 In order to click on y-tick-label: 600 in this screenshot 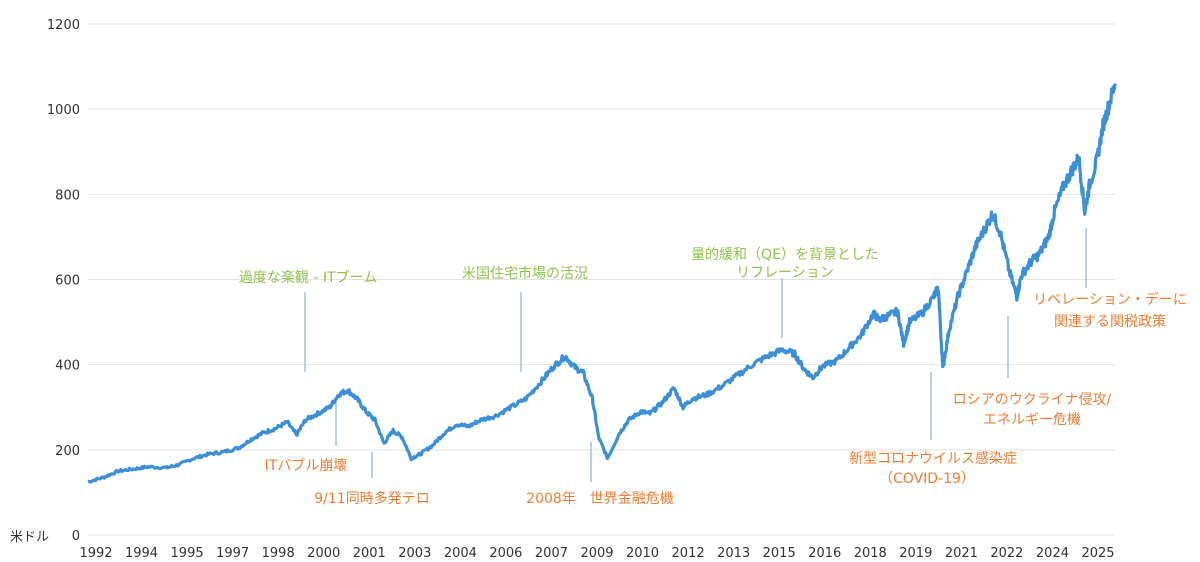, I will do `click(67, 281)`.